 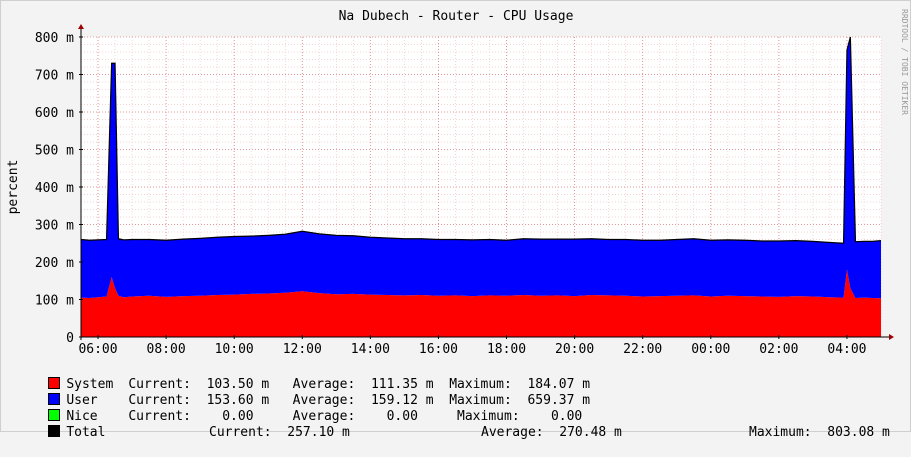 I want to click on system-color-swatch, so click(x=54, y=383).